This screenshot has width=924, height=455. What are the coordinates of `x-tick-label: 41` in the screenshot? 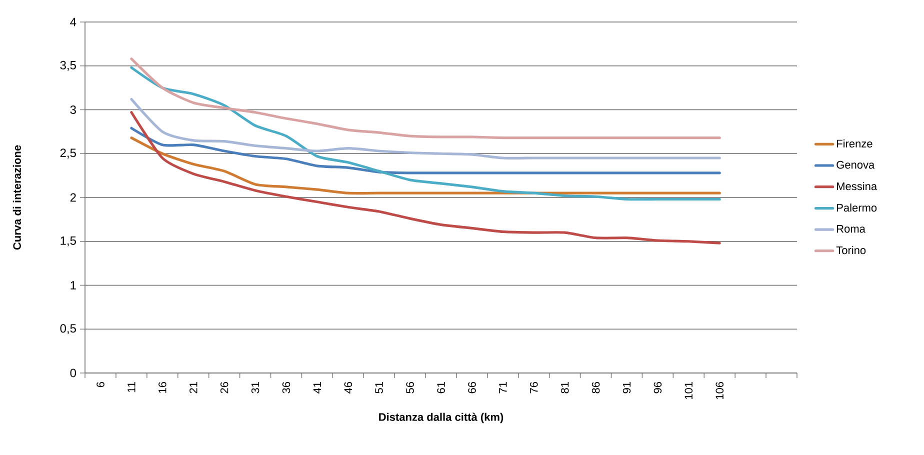 It's located at (317, 388).